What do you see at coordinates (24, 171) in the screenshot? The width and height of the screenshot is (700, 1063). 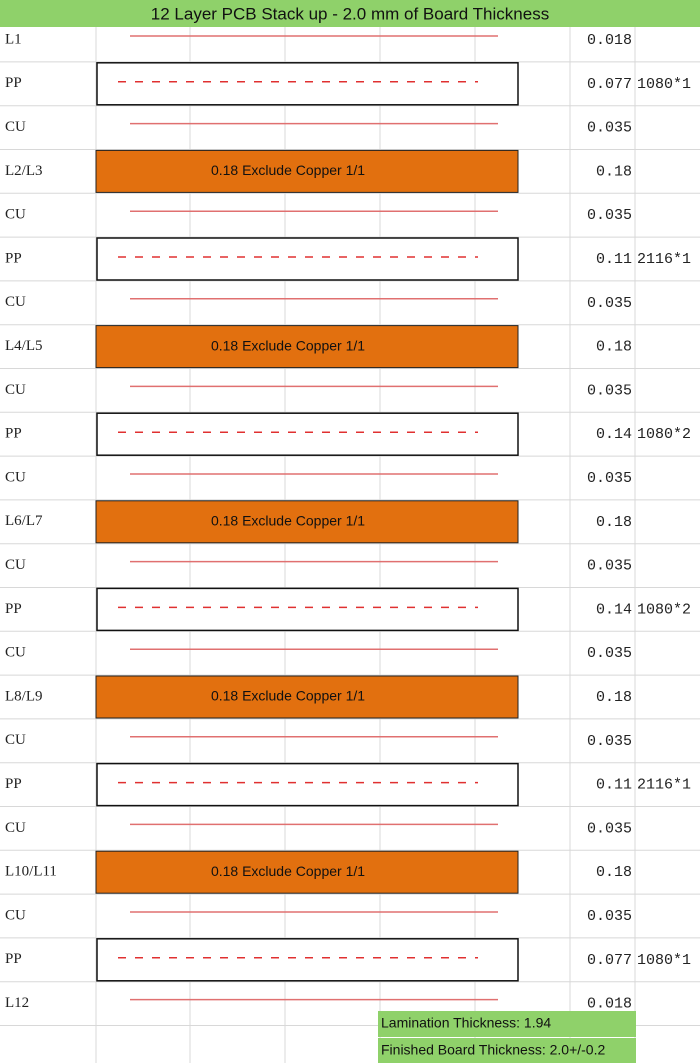 I see `layer-label: L2/L3` at bounding box center [24, 171].